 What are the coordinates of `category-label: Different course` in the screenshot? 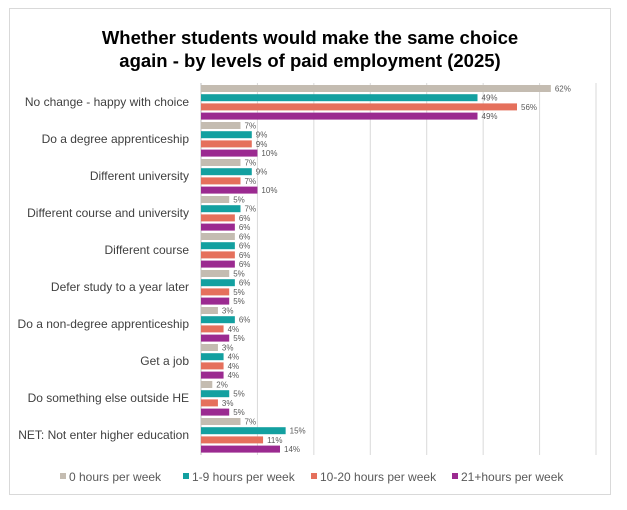 It's located at (147, 250).